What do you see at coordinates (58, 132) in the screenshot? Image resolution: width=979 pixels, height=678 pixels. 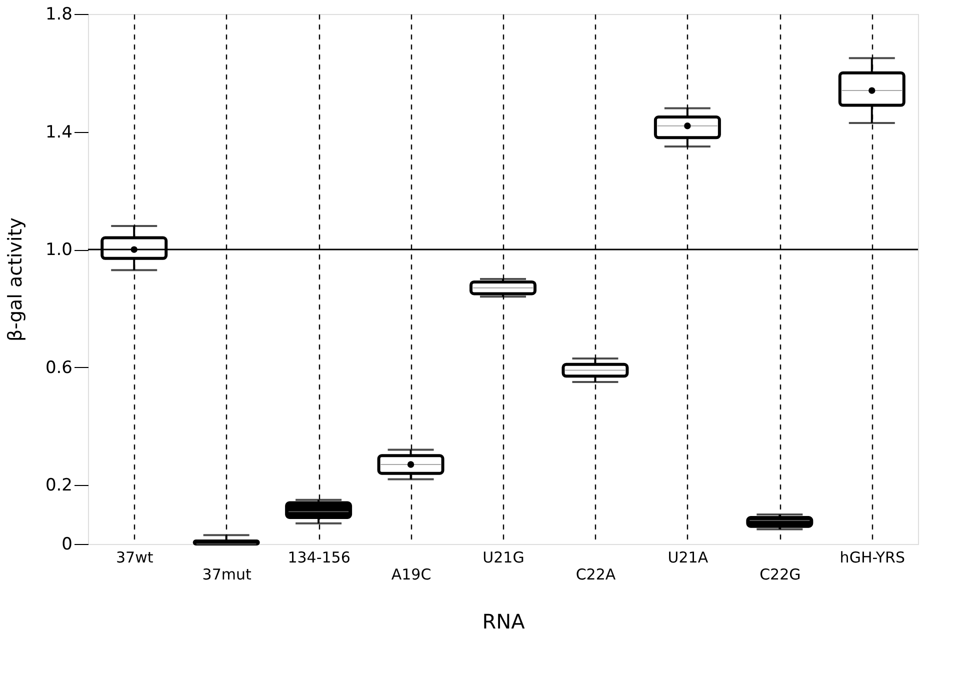 I see `y-tick-label: 1.4` at bounding box center [58, 132].